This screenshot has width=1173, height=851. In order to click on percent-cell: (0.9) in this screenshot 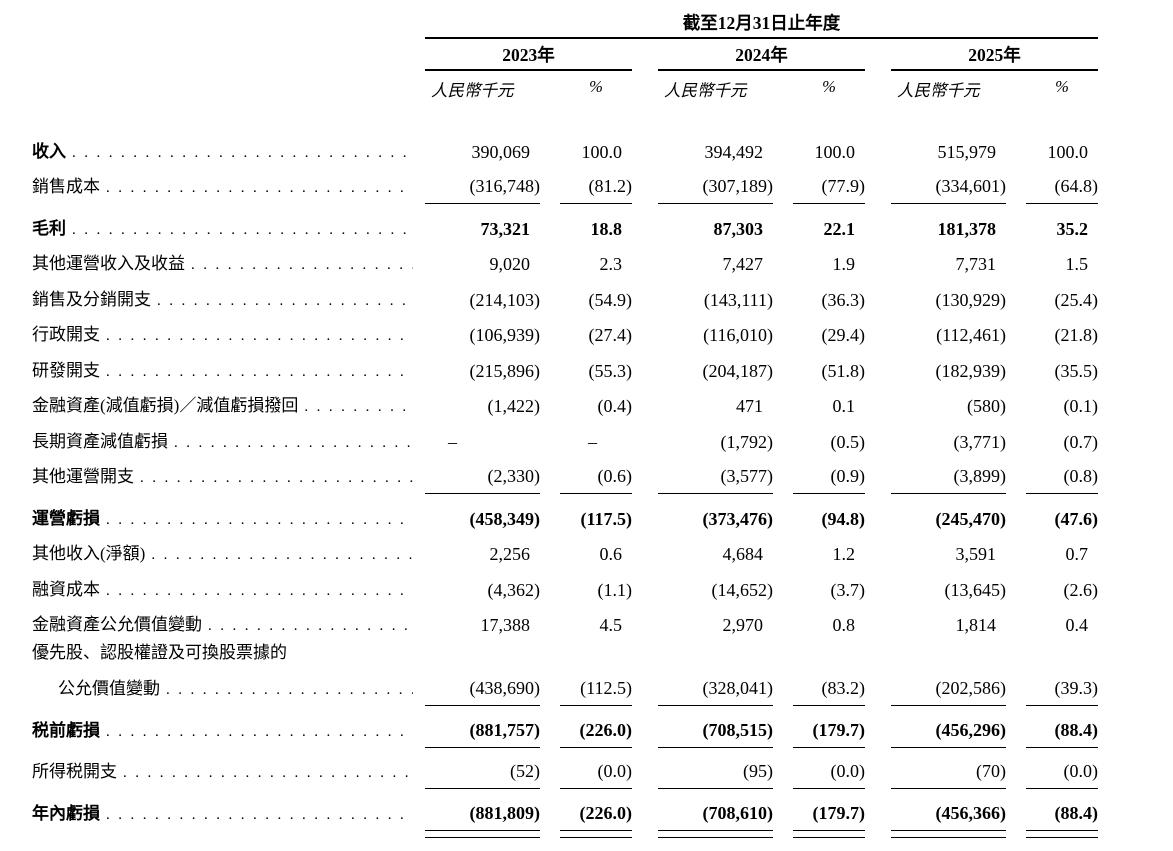, I will do `click(829, 480)`.